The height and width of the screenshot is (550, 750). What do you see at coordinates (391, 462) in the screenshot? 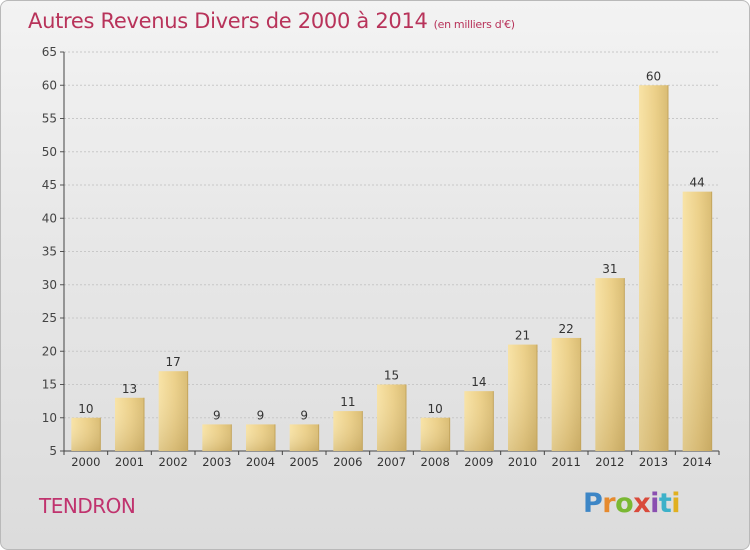
I see `x-tick-label: 2007` at bounding box center [391, 462].